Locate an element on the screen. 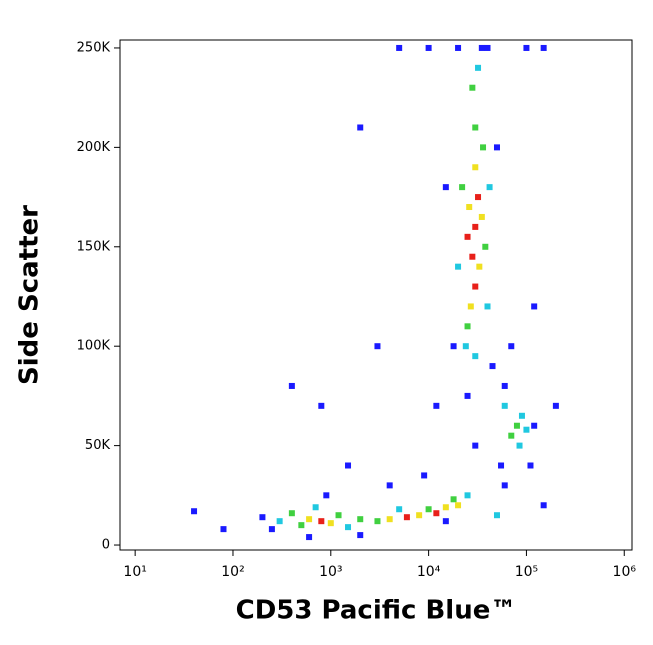  x-tick-label: 10⁴ is located at coordinates (429, 572).